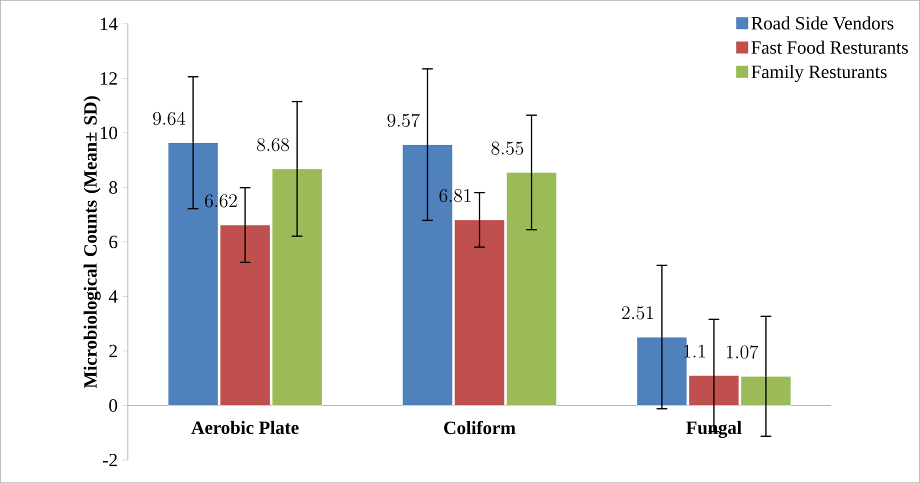 The width and height of the screenshot is (920, 483). What do you see at coordinates (742, 352) in the screenshot?
I see `data-label: 1 .07` at bounding box center [742, 352].